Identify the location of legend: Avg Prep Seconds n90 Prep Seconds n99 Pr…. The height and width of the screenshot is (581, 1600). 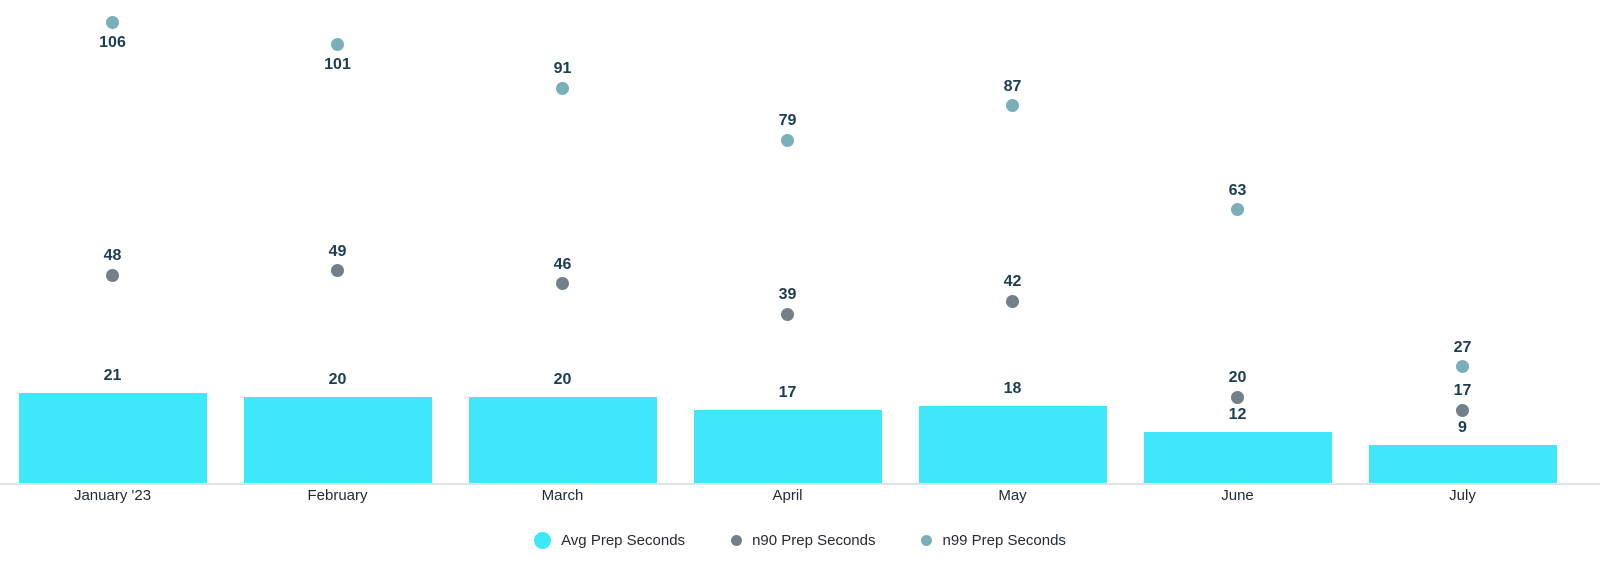
(800, 540).